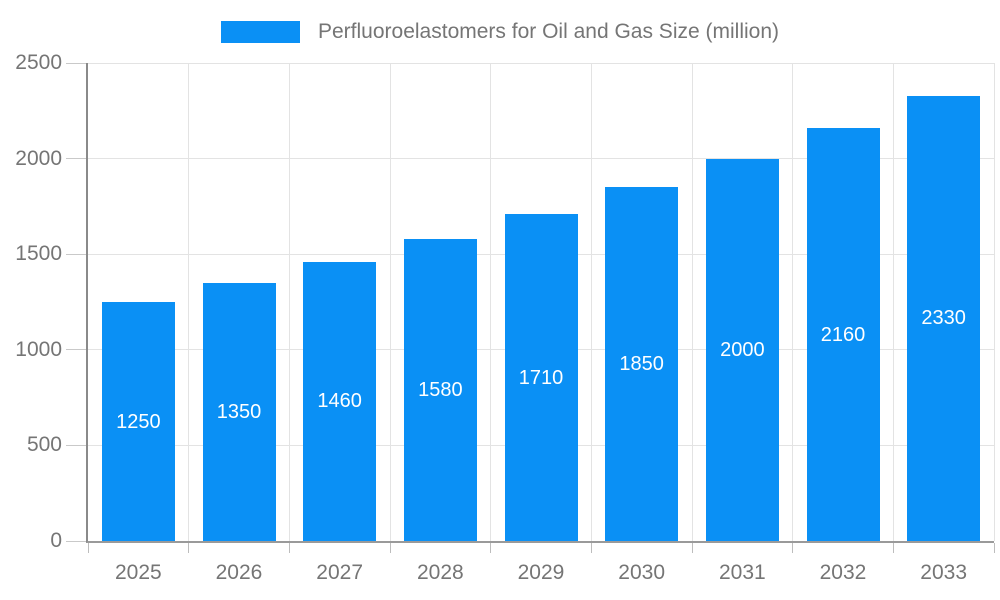 The width and height of the screenshot is (1000, 600). I want to click on bar: 1710, so click(541, 377).